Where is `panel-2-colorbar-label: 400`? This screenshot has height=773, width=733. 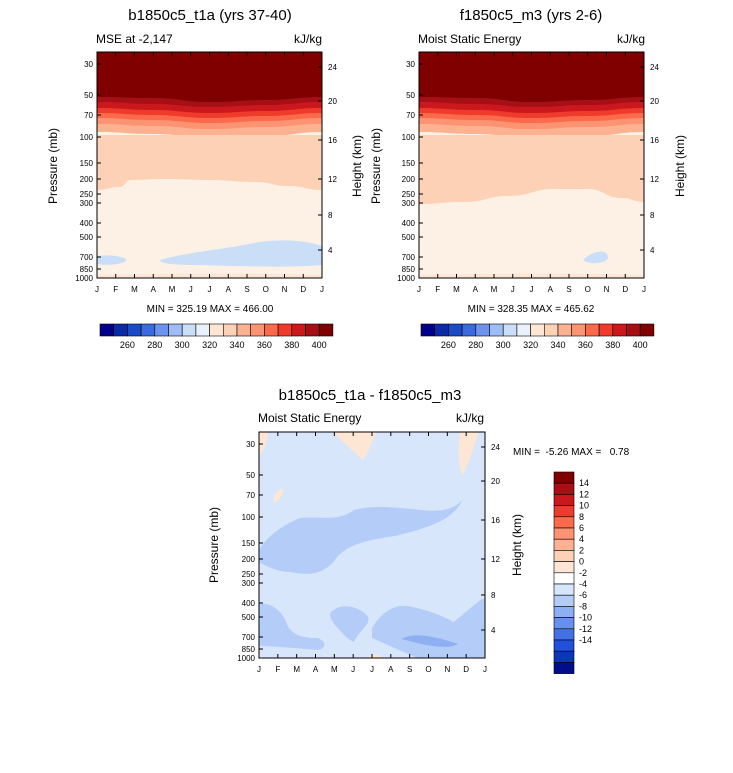 panel-2-colorbar-label: 400 is located at coordinates (640, 345).